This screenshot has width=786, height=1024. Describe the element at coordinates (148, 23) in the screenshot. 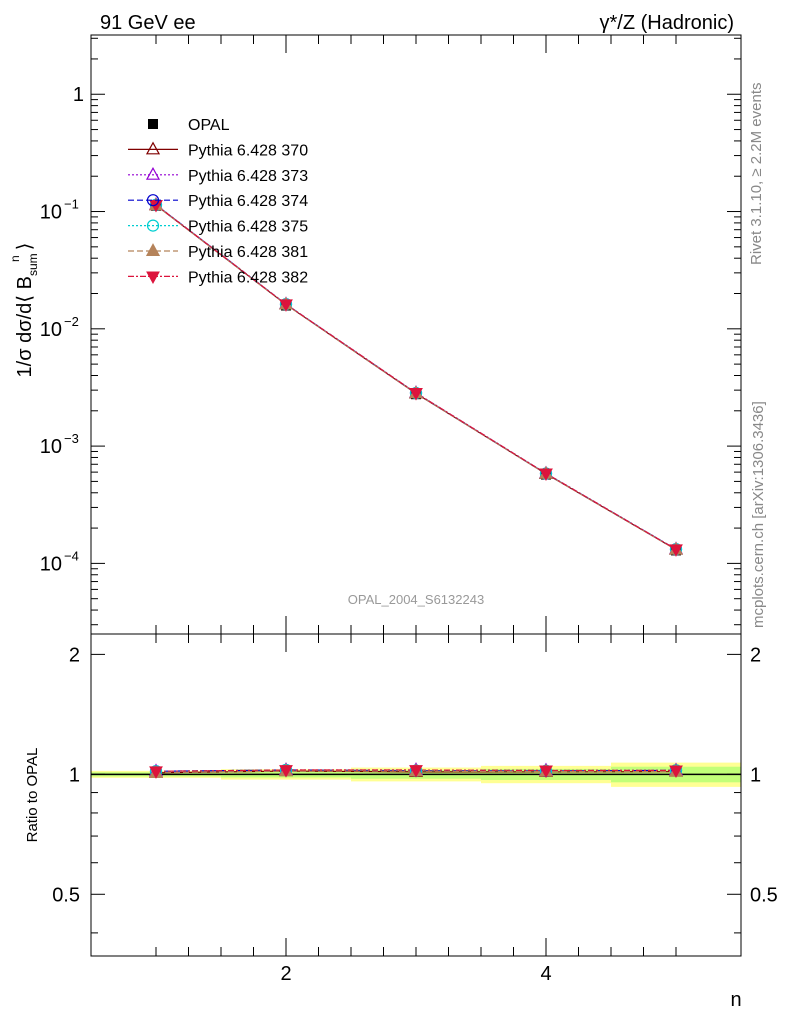

I see `header-left-label: 91 GeV ee` at that location.